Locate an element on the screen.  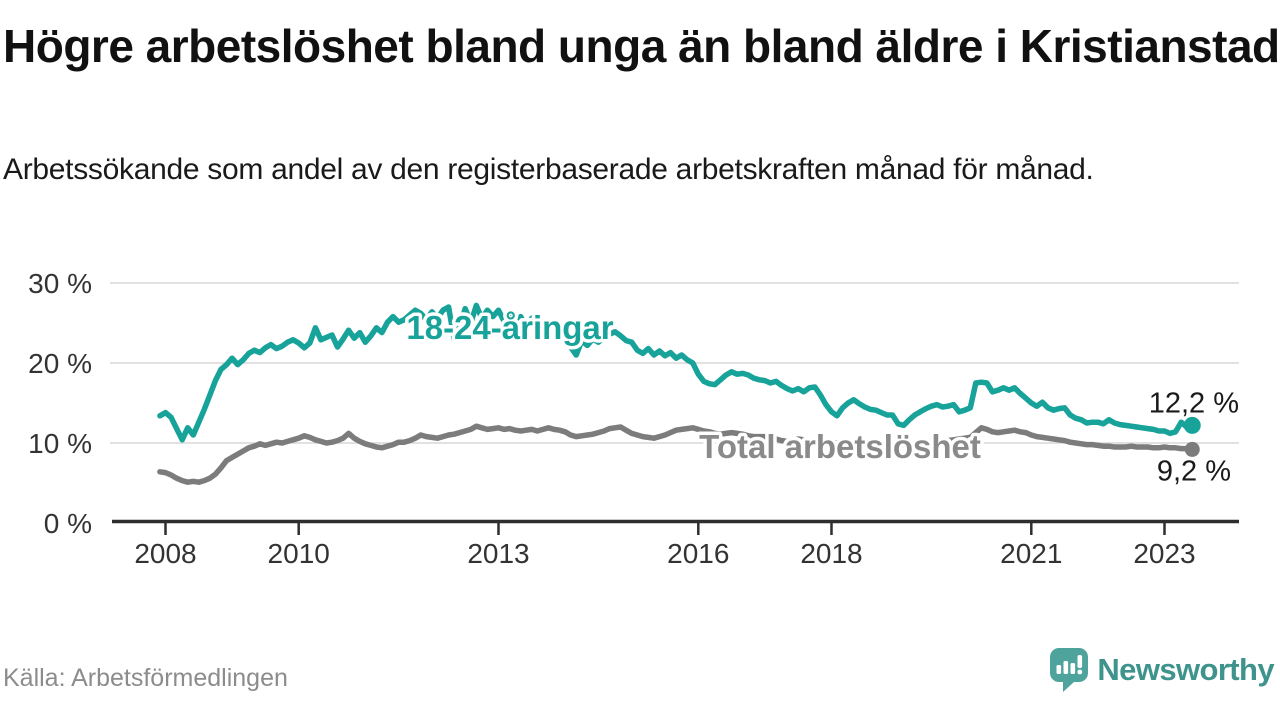
logo-exclamation-stem is located at coordinates (1080, 661).